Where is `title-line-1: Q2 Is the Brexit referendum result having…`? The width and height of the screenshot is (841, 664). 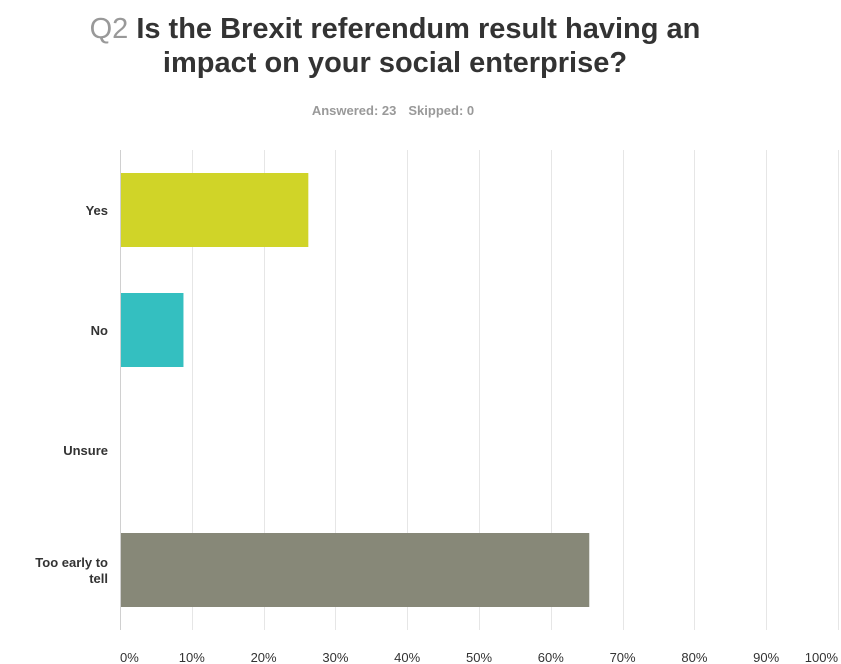
title-line-1: Q2 Is the Brexit referendum result having… is located at coordinates (395, 29).